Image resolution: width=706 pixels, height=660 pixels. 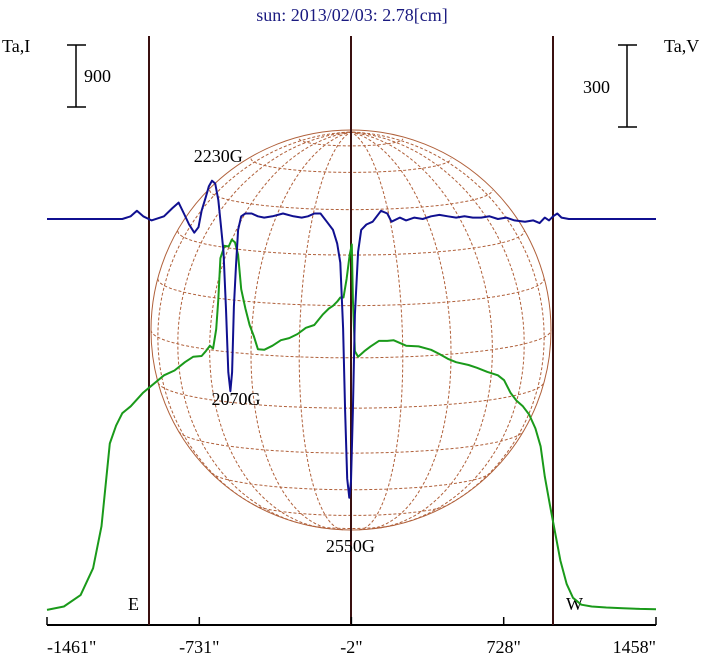 What do you see at coordinates (351, 647) in the screenshot?
I see `x-tick-label: -2"` at bounding box center [351, 647].